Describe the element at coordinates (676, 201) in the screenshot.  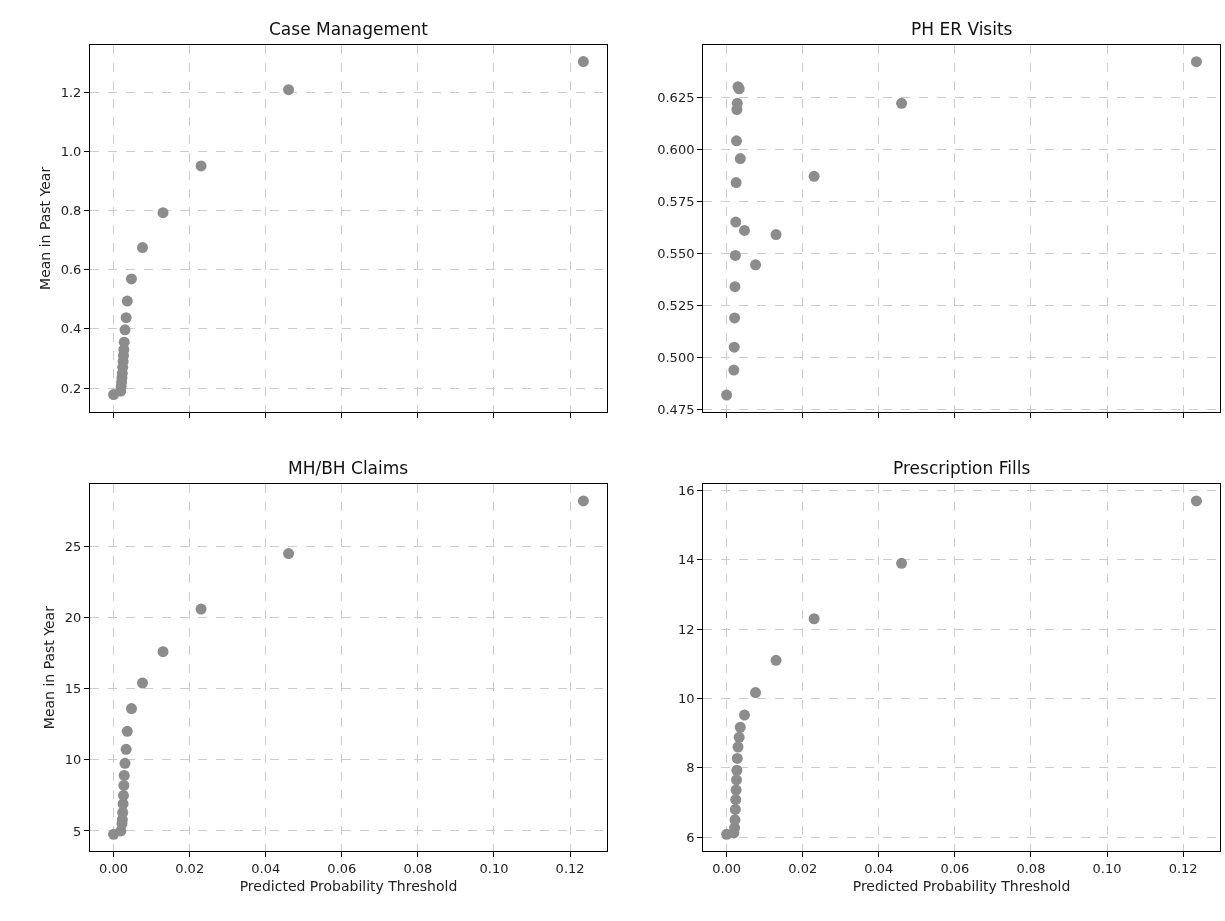
I see `y-tick-label: 0.575` at that location.